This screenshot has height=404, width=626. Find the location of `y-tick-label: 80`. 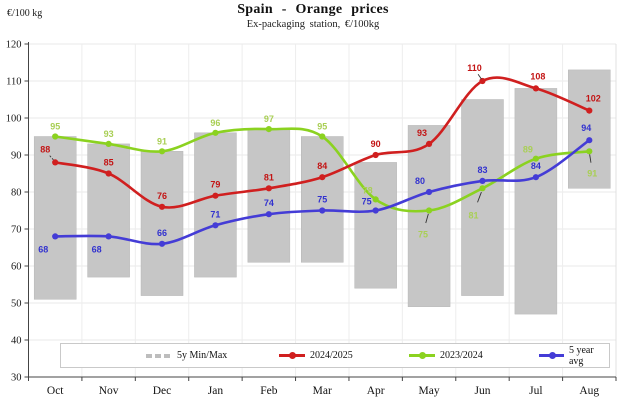

y-tick-label: 80 is located at coordinates (16, 193).